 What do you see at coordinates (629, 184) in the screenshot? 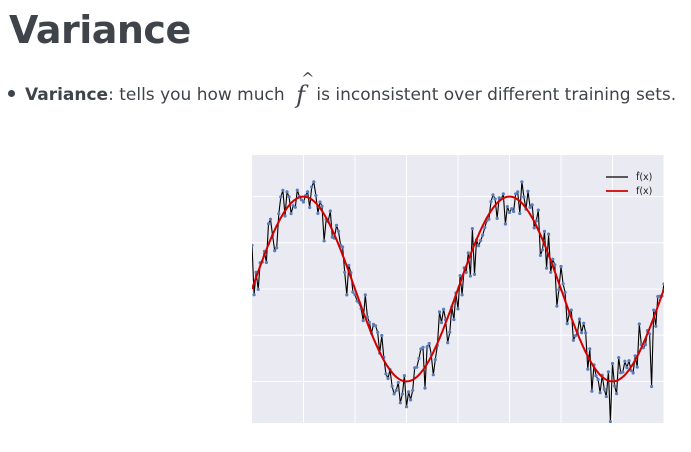
I see `chart-legend: f̂(x) f(x)` at bounding box center [629, 184].